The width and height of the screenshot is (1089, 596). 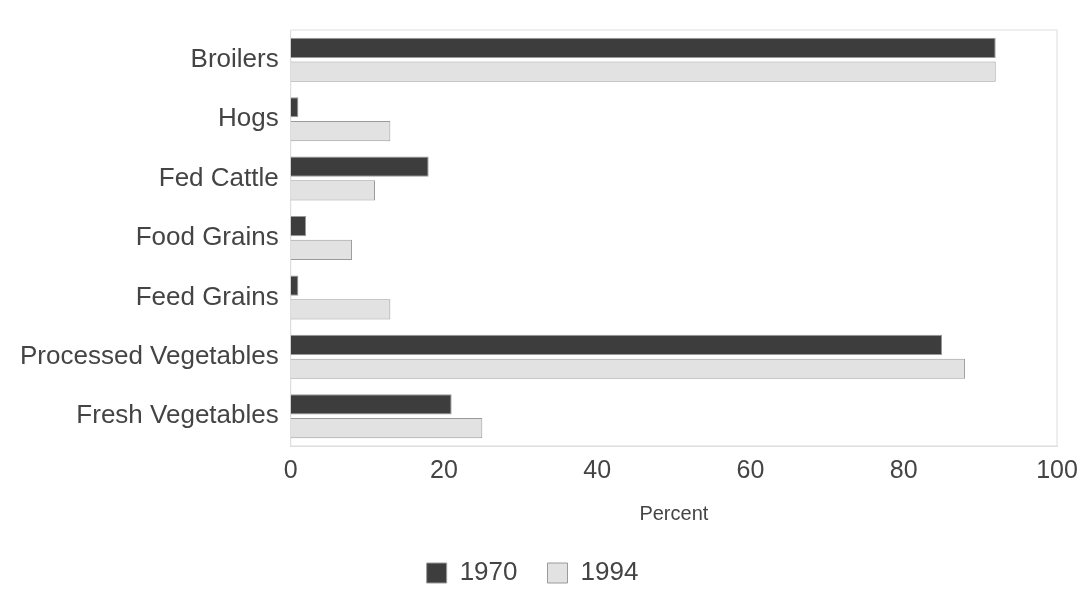 I want to click on x-tick-label: 0, so click(x=290, y=468).